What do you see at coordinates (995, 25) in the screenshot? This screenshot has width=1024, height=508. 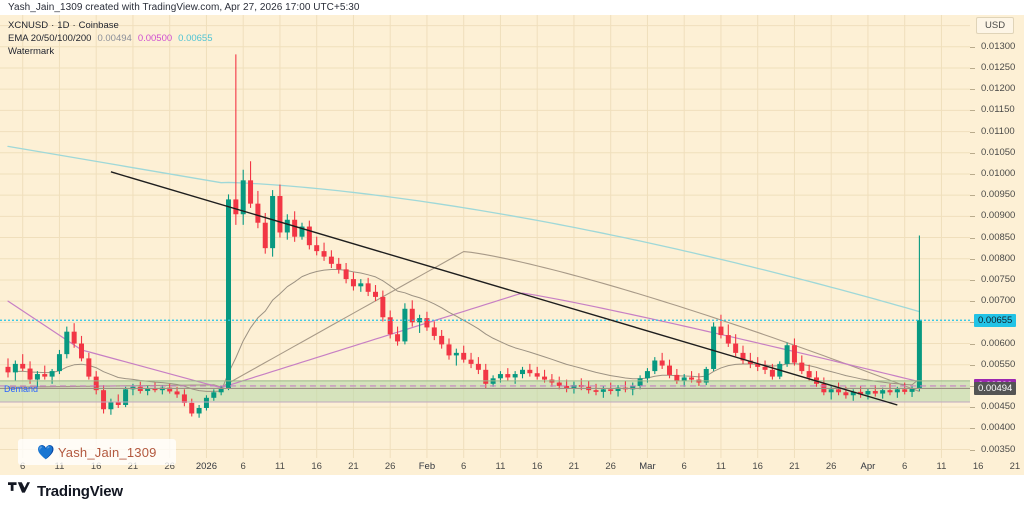 I see `price-axis-unit: USD` at bounding box center [995, 25].